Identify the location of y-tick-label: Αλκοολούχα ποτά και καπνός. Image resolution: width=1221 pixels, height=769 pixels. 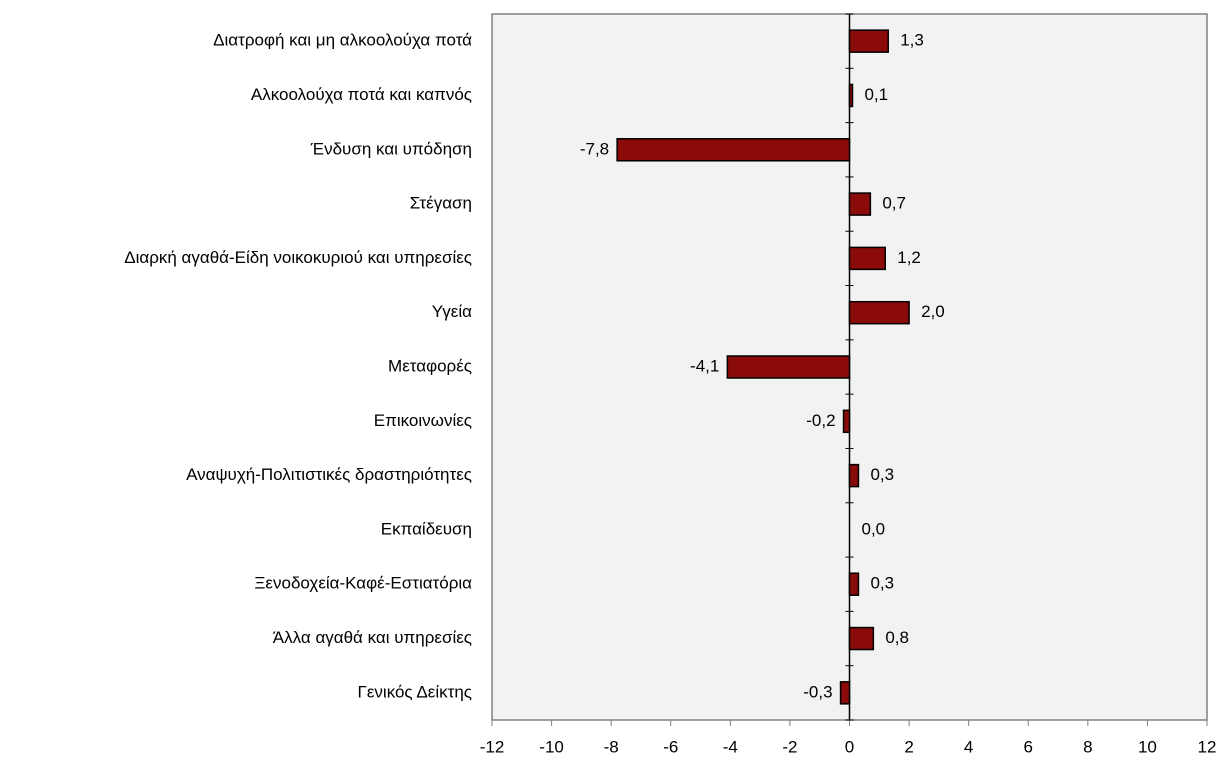
(361, 94).